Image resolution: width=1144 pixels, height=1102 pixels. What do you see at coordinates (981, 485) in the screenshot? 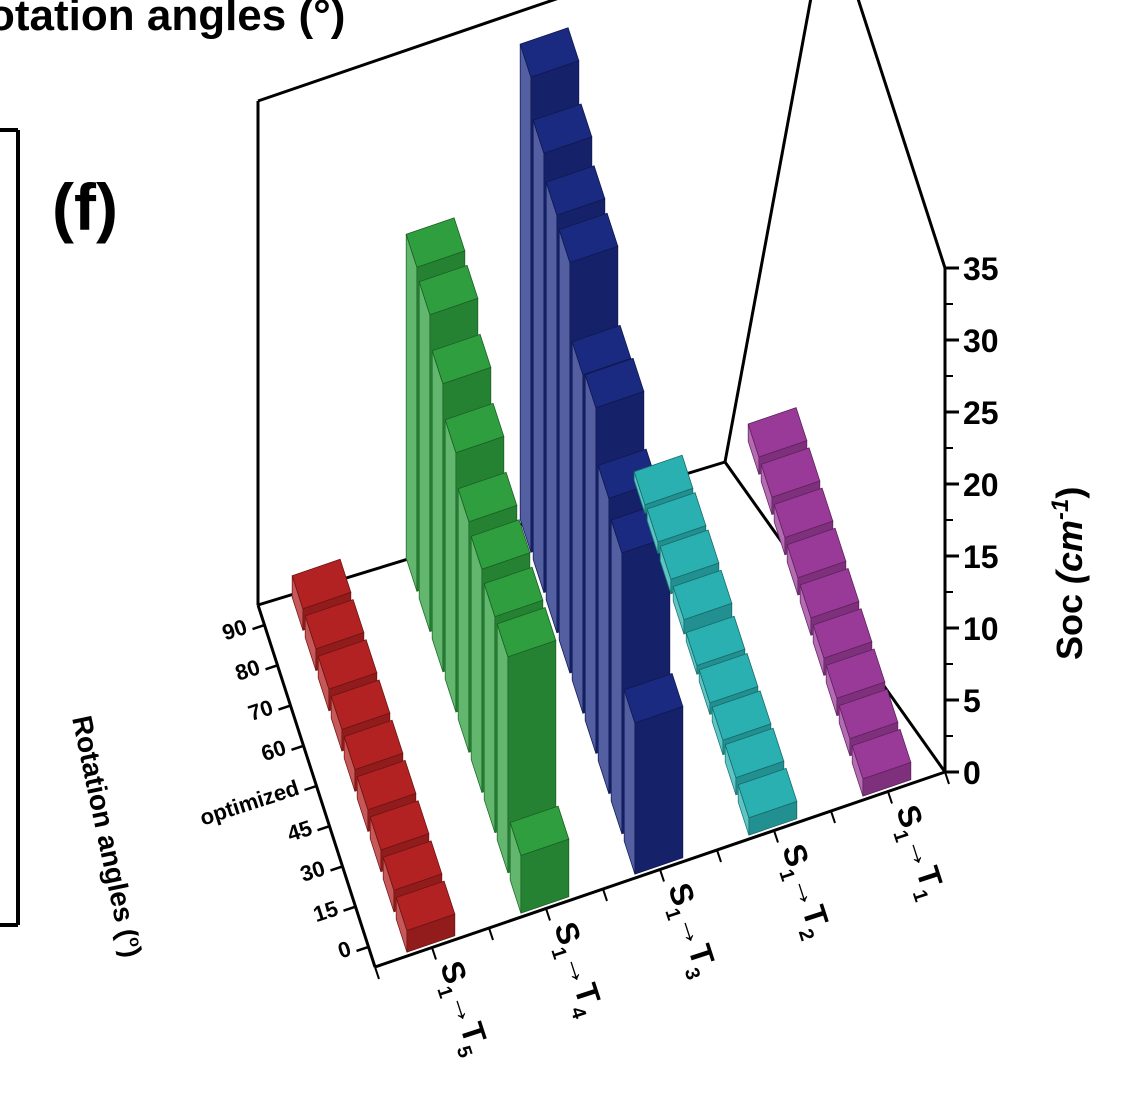
I see `z-tick-label: 20` at bounding box center [981, 485].